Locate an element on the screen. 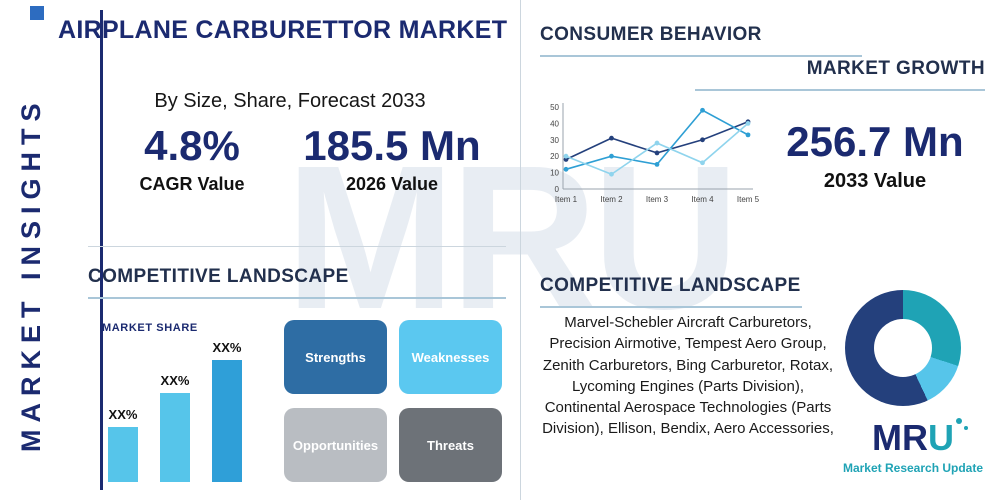  sidebar-vertical-title: MARKET INSIGHTS is located at coordinates (31, 274).